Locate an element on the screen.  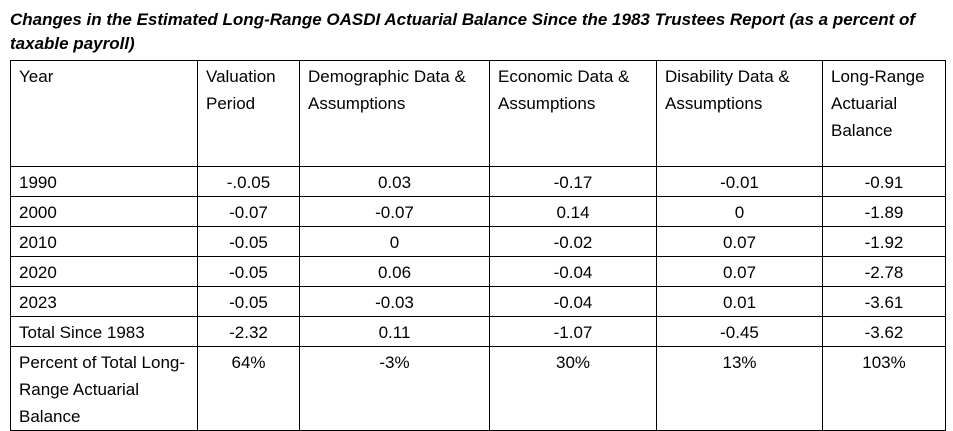
cell-demographic: -3% is located at coordinates (394, 388).